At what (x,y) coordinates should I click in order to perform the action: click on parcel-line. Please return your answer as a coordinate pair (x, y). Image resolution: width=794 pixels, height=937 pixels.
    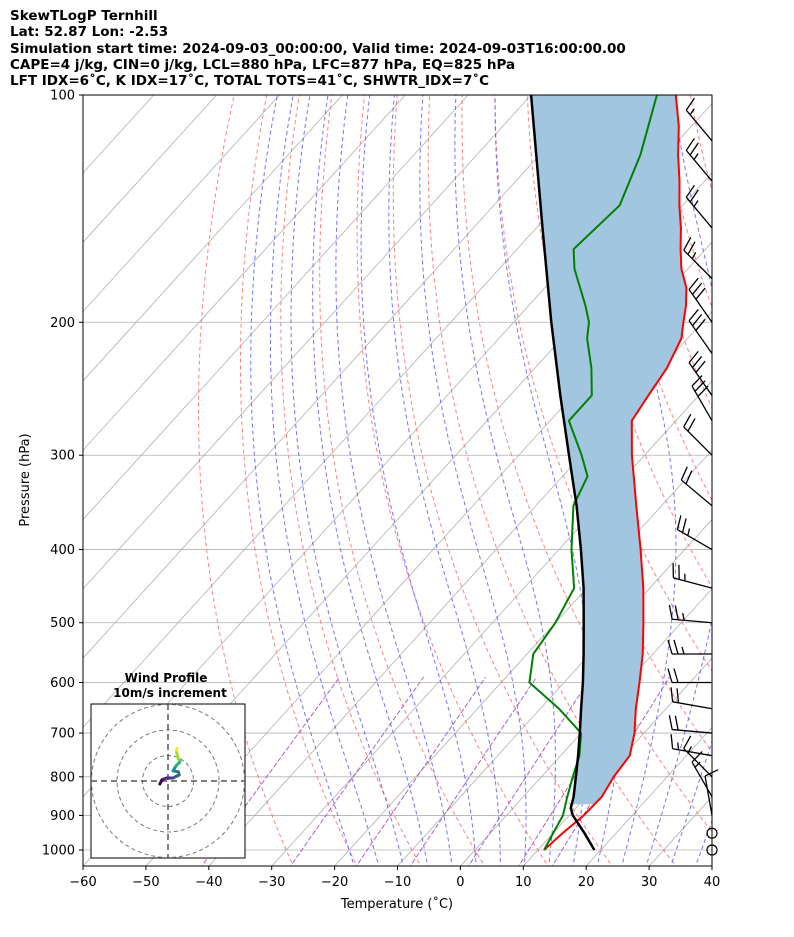
    Looking at the image, I should click on (562, 473).